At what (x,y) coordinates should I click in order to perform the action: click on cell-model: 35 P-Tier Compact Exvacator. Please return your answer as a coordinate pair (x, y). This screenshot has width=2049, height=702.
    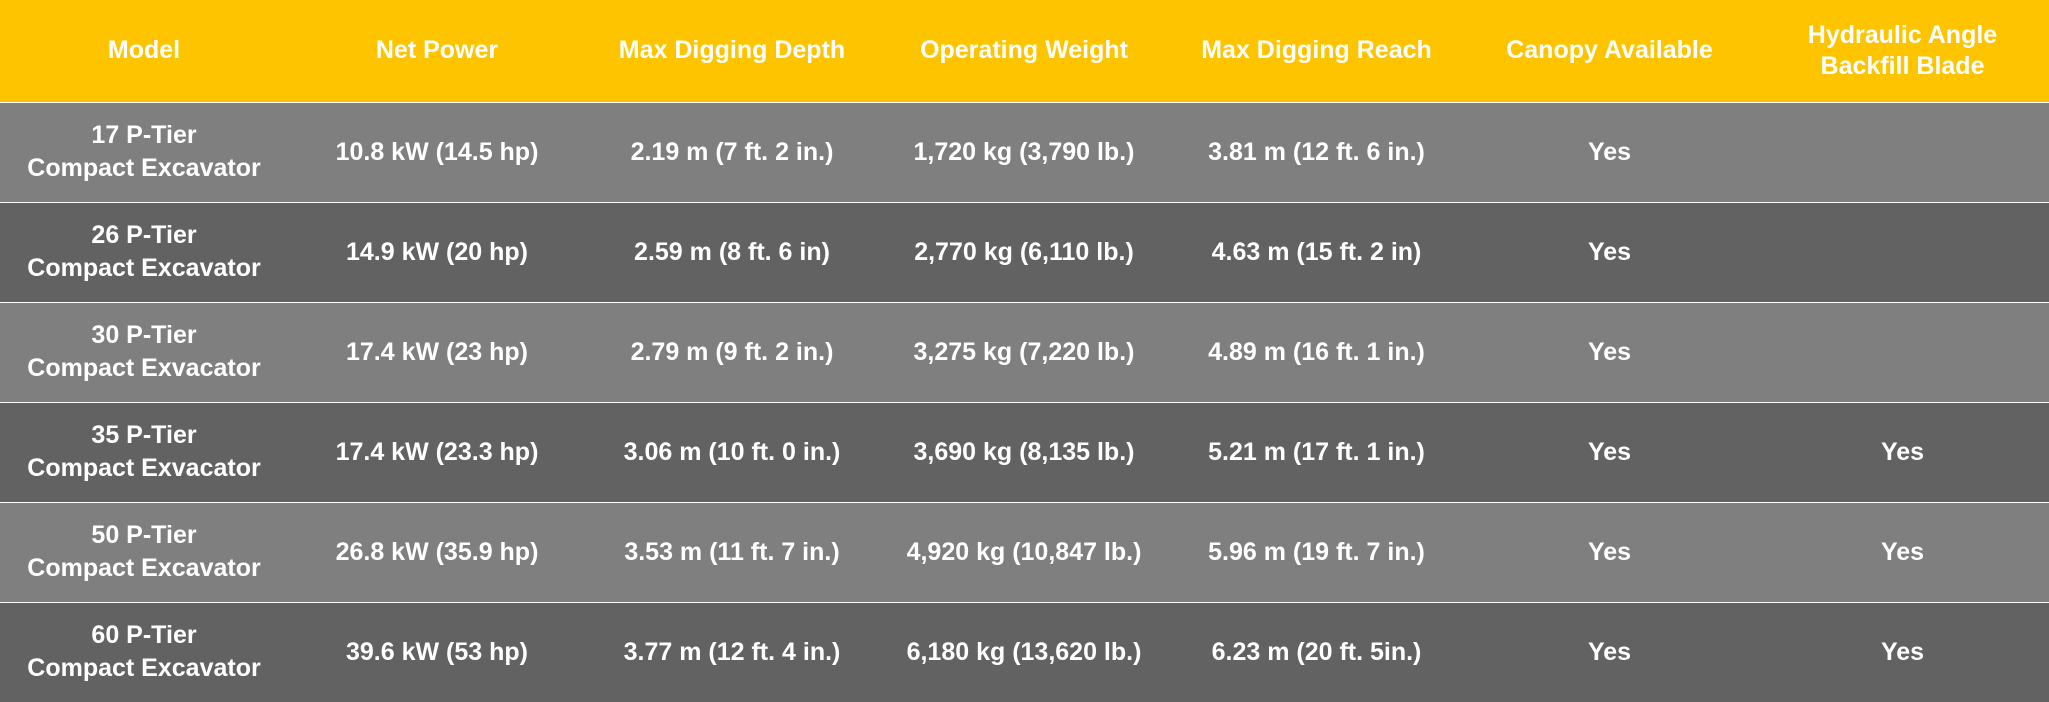
    Looking at the image, I should click on (144, 451).